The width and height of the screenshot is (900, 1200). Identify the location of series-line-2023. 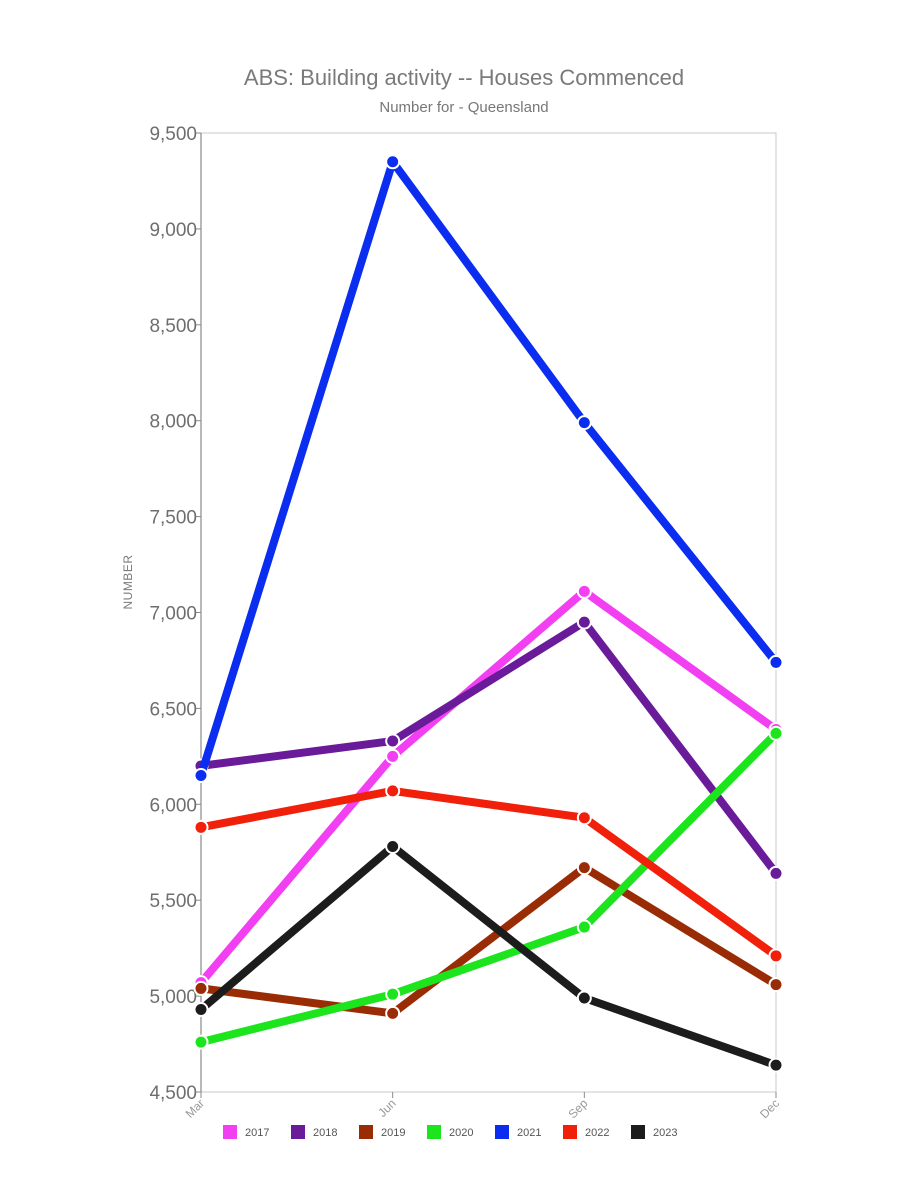
(488, 956).